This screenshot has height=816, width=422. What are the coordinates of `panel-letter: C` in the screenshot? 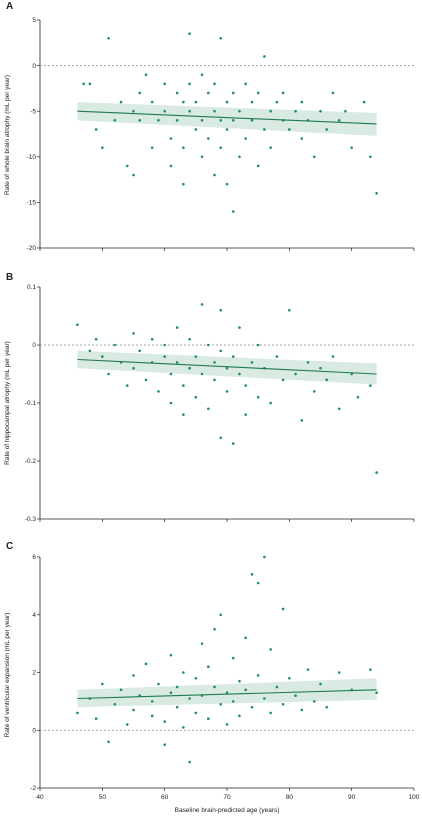 It's located at (9, 546).